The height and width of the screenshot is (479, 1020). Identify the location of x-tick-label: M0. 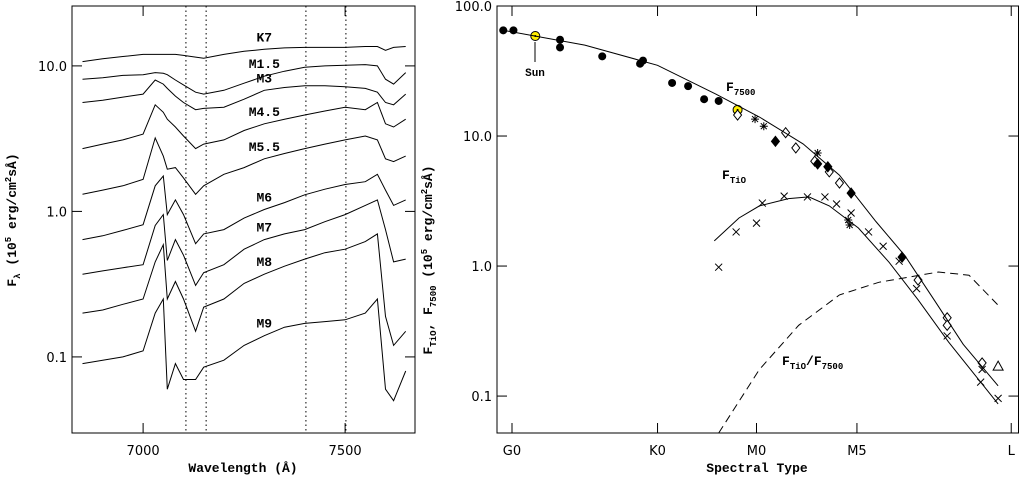
(757, 451).